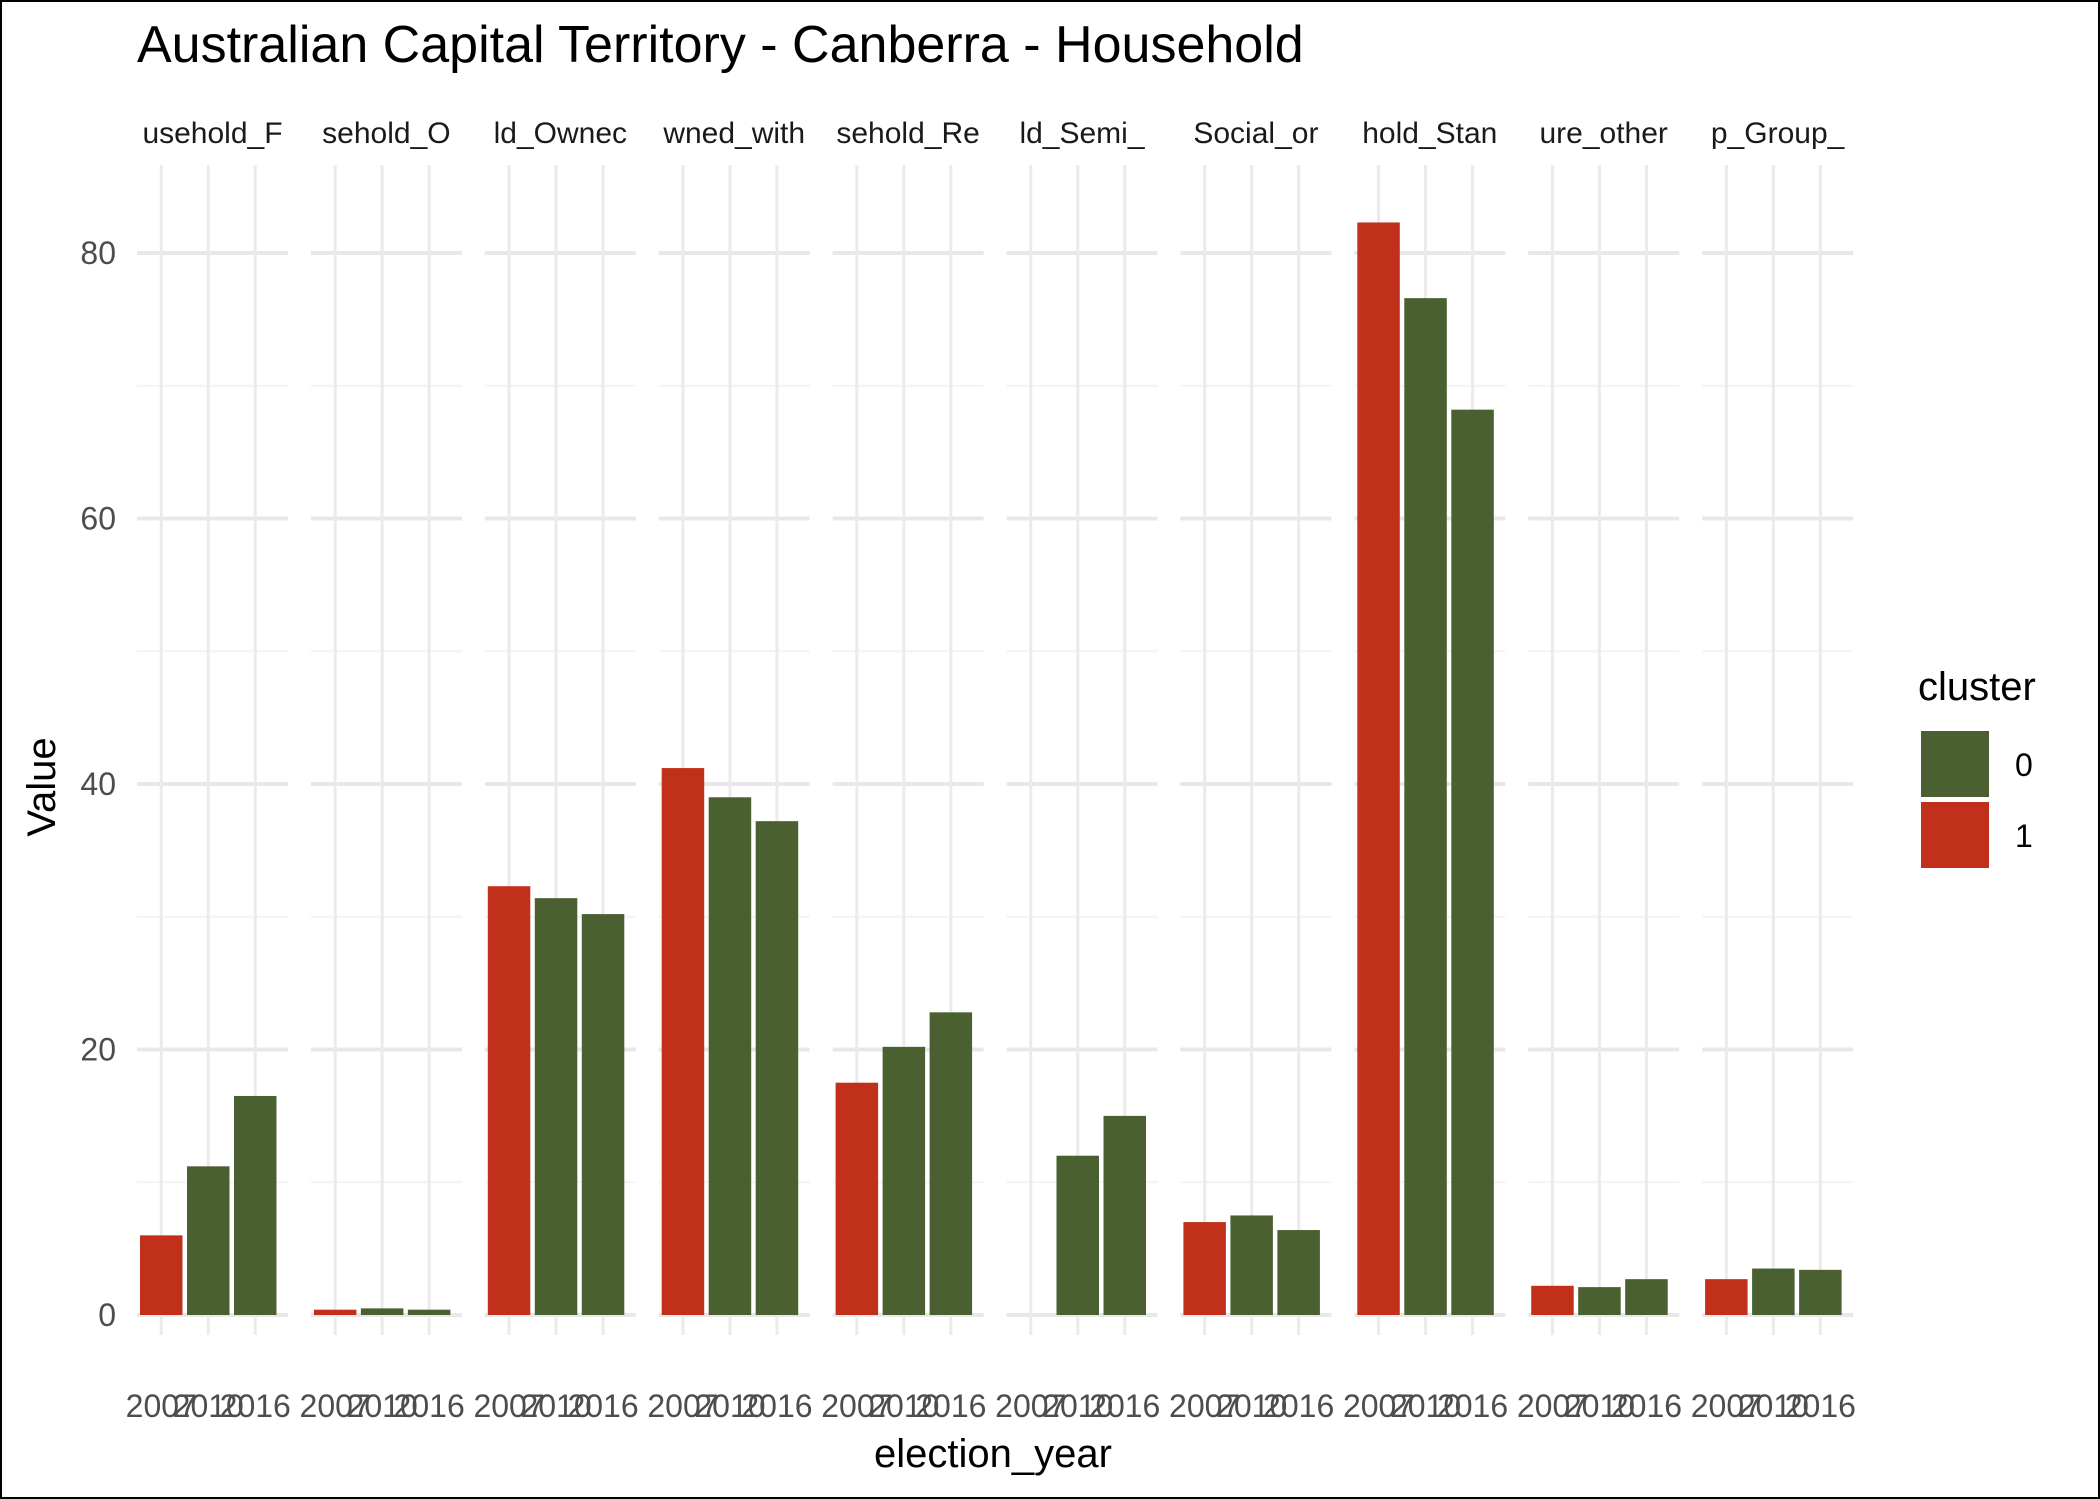  Describe the element at coordinates (42, 786) in the screenshot. I see `y-axis-title: Value` at that location.